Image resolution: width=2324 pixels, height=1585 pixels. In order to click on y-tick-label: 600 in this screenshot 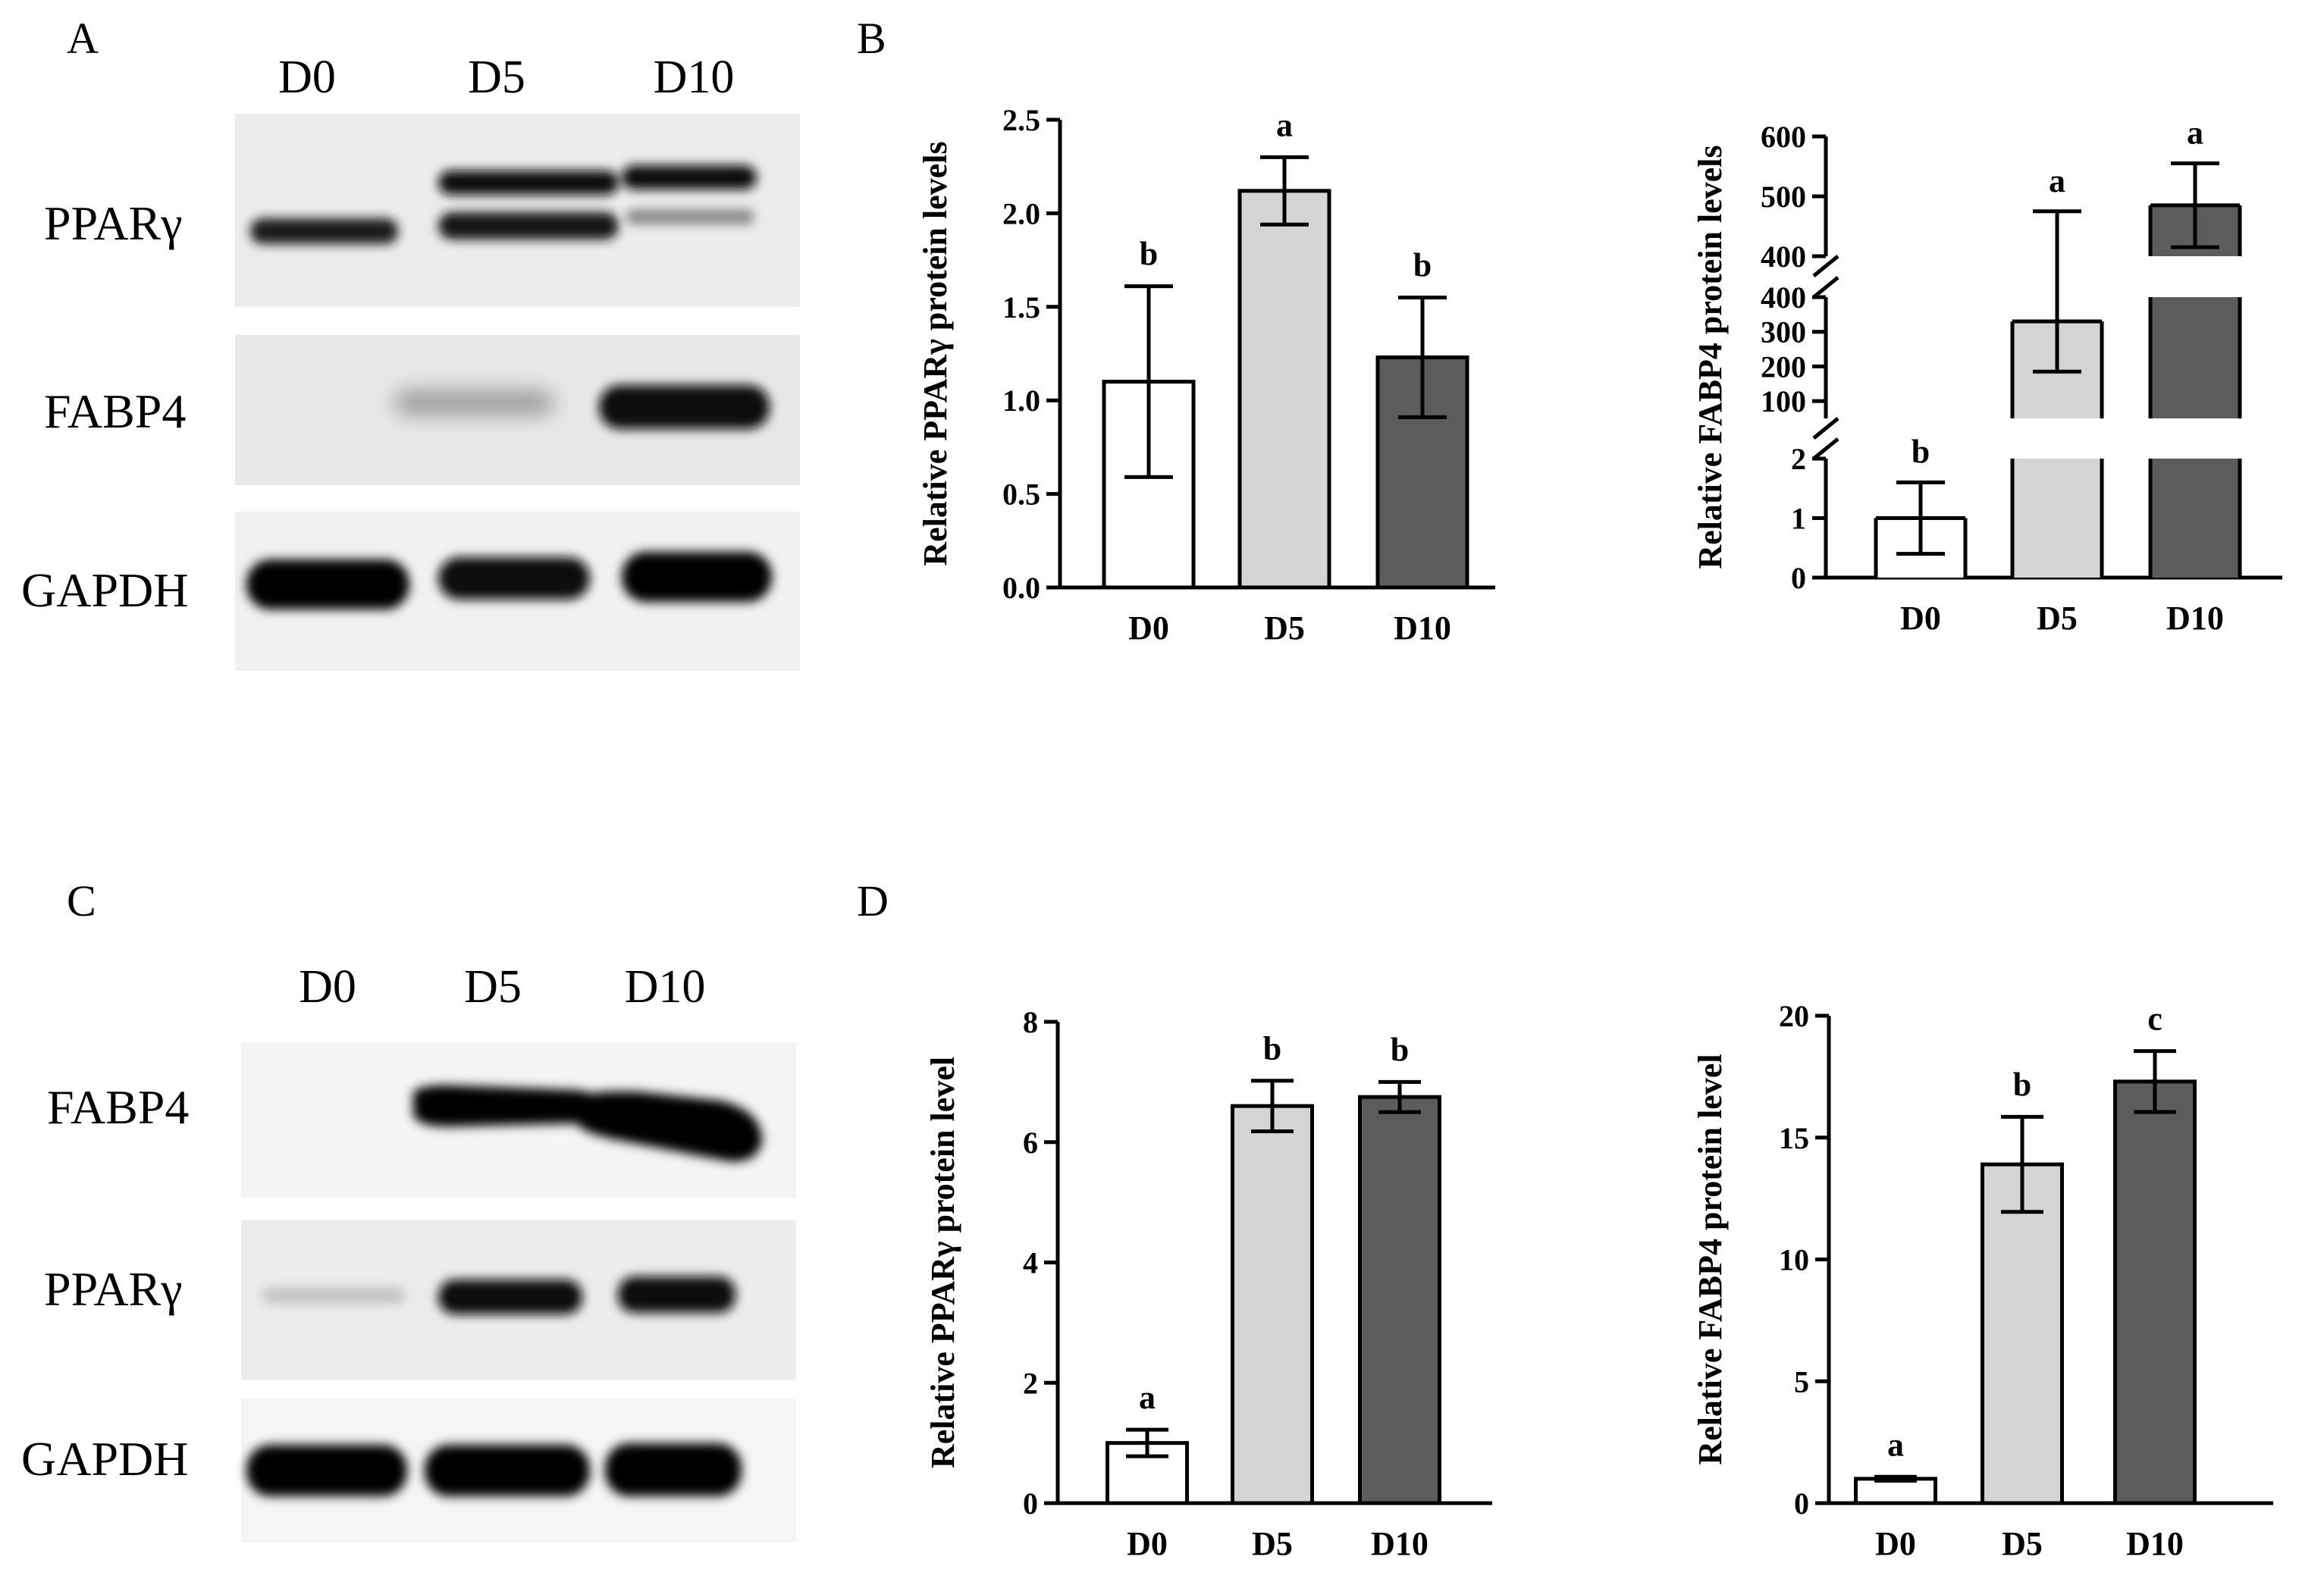, I will do `click(1783, 137)`.